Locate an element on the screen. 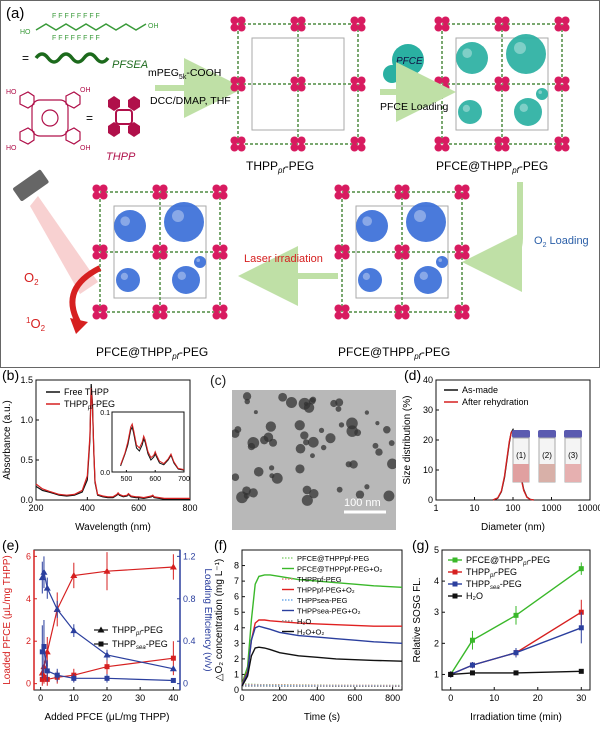 The width and height of the screenshot is (600, 730). mof-cube-irradiated is located at coordinates (160, 252).